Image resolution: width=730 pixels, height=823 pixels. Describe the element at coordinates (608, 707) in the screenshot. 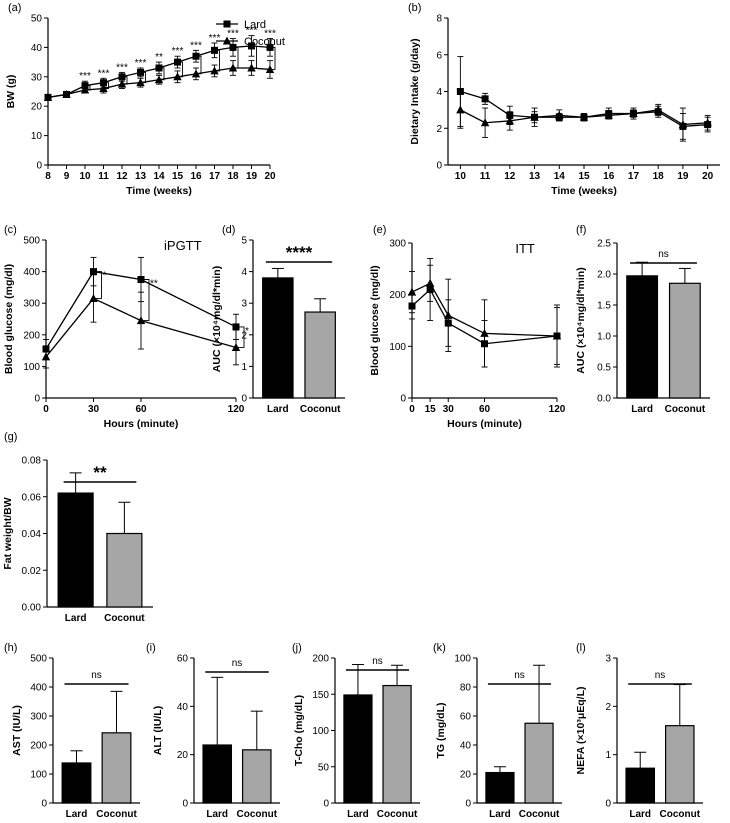

I see `y-tick-label: 2` at that location.